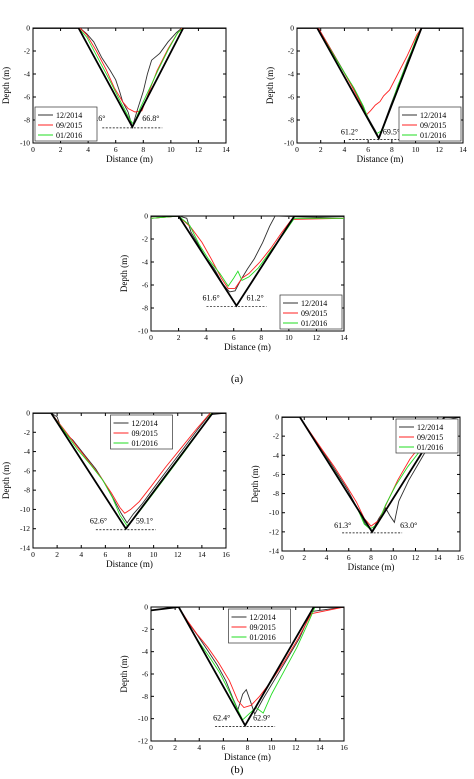 The height and width of the screenshot is (779, 474). I want to click on angle-right-label: 61.2°, so click(254, 298).